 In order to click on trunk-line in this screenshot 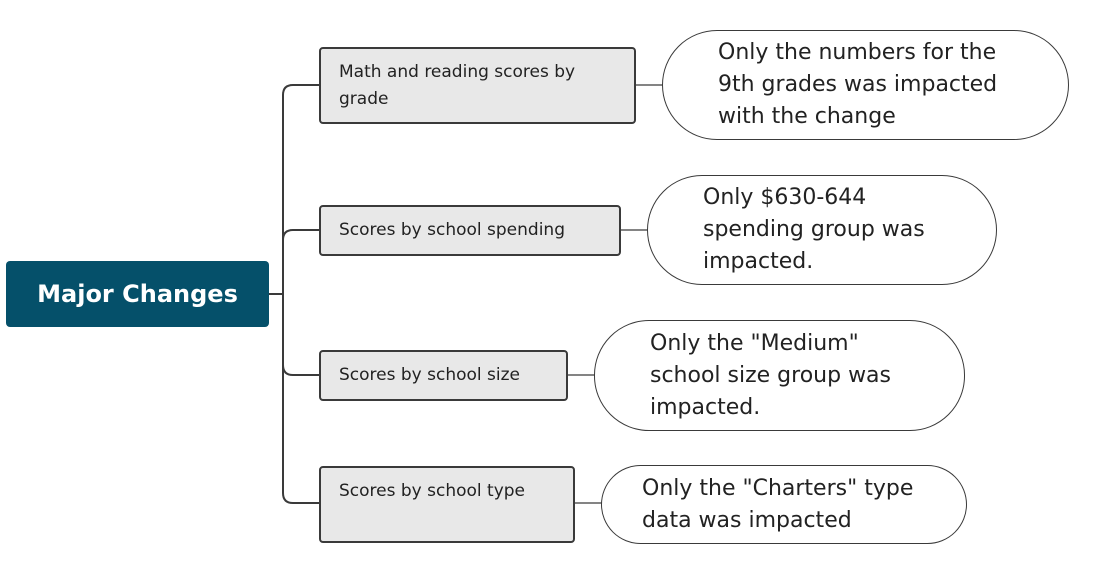, I will do `click(288, 294)`.